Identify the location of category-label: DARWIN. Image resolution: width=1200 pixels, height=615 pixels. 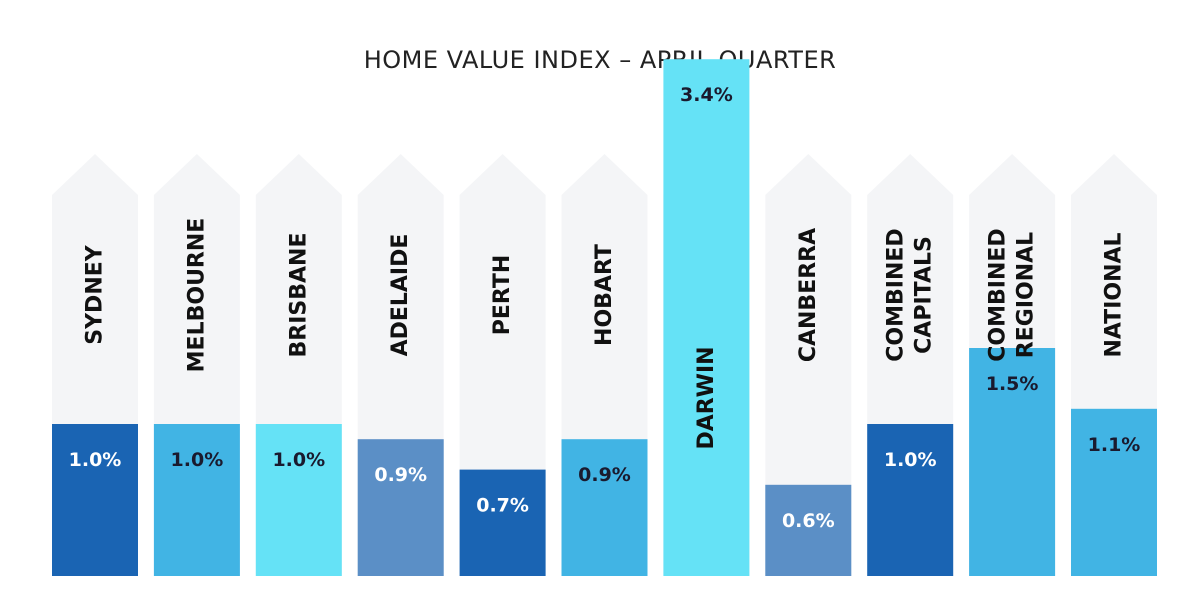
(706, 397).